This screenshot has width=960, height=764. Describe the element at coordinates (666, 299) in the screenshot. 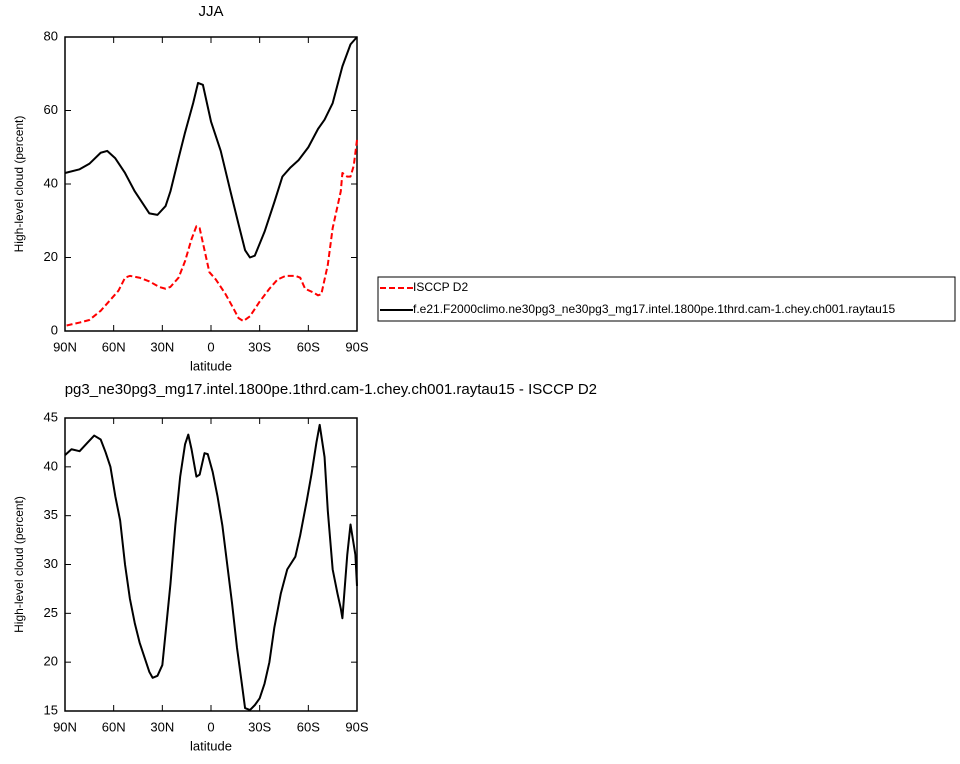

I see `legend-box` at that location.